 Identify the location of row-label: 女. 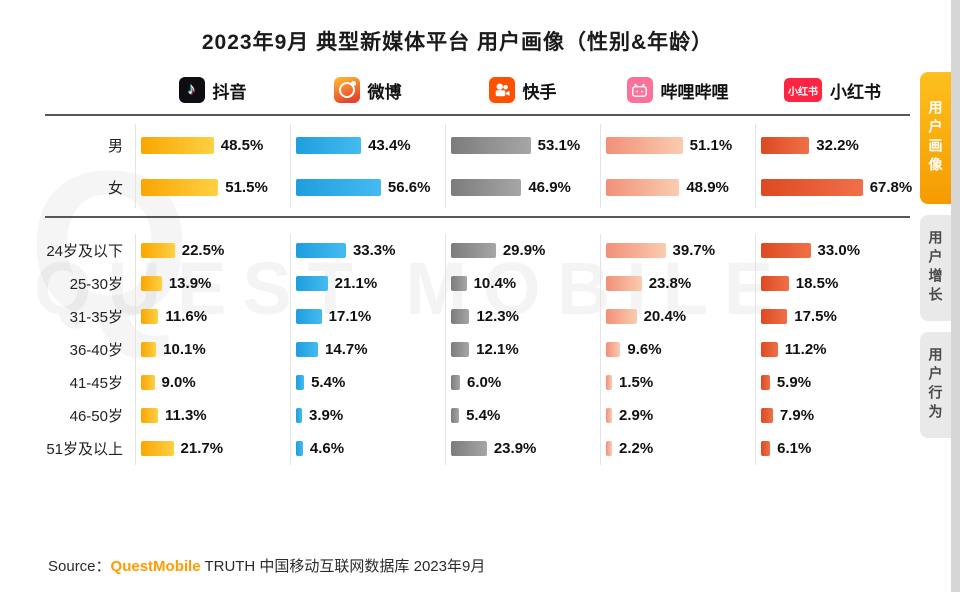
(115, 188).